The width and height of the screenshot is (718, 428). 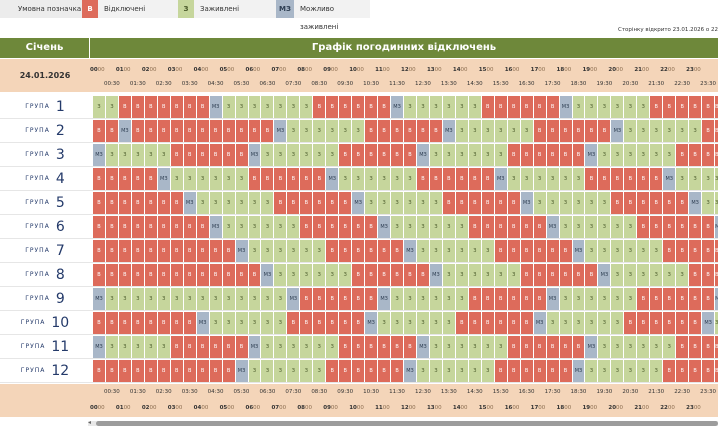 I want to click on hour-label: 1000, so click(x=356, y=70).